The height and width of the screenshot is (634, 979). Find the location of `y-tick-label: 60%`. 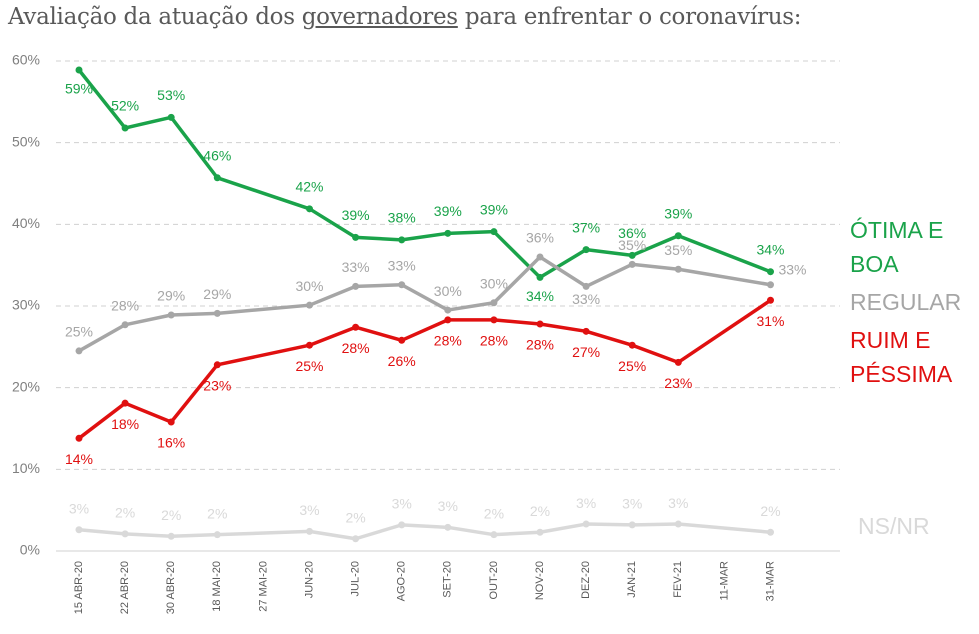

y-tick-label: 60% is located at coordinates (26, 60).